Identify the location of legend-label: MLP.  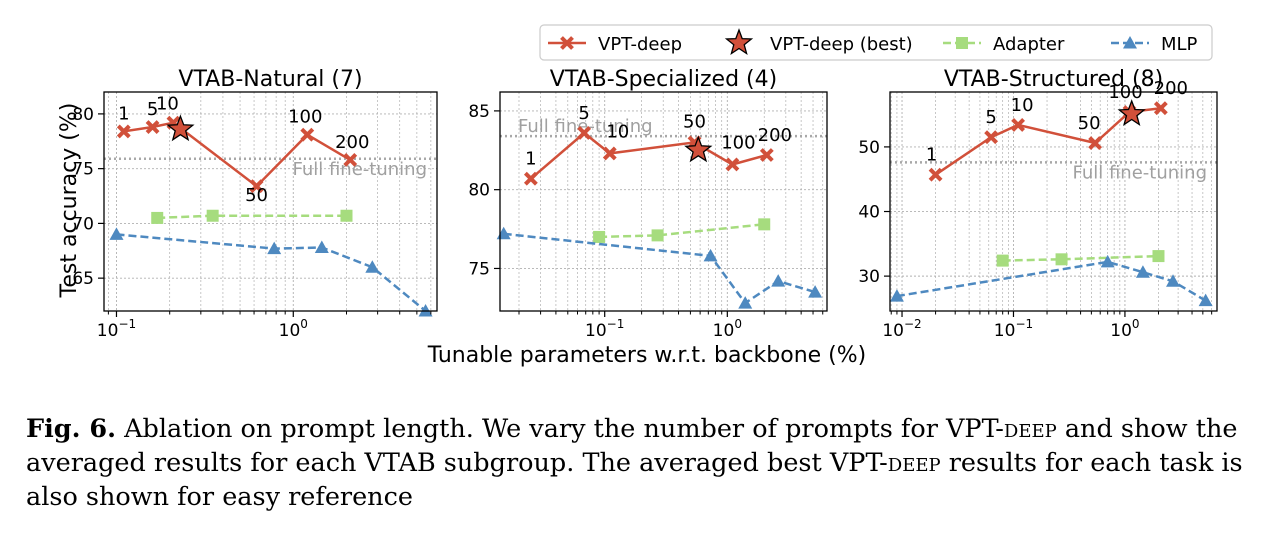
(1179, 44).